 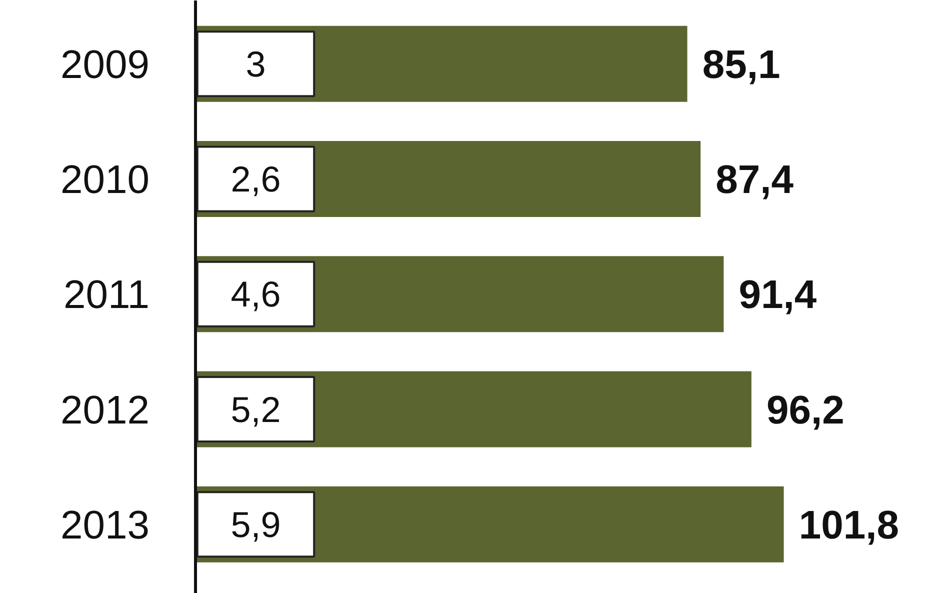 I want to click on data-label: 85,1, so click(x=741, y=64).